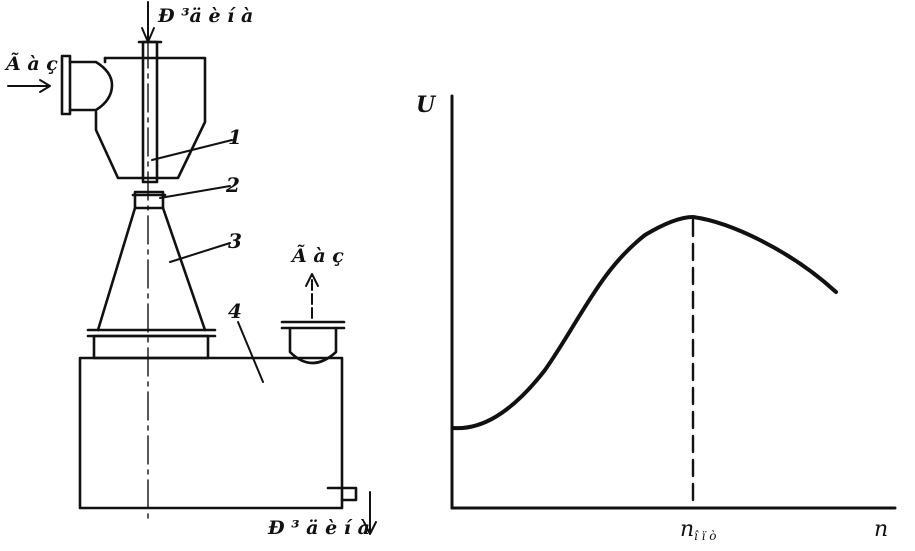  What do you see at coordinates (151, 347) in the screenshot?
I see `cone-support` at bounding box center [151, 347].